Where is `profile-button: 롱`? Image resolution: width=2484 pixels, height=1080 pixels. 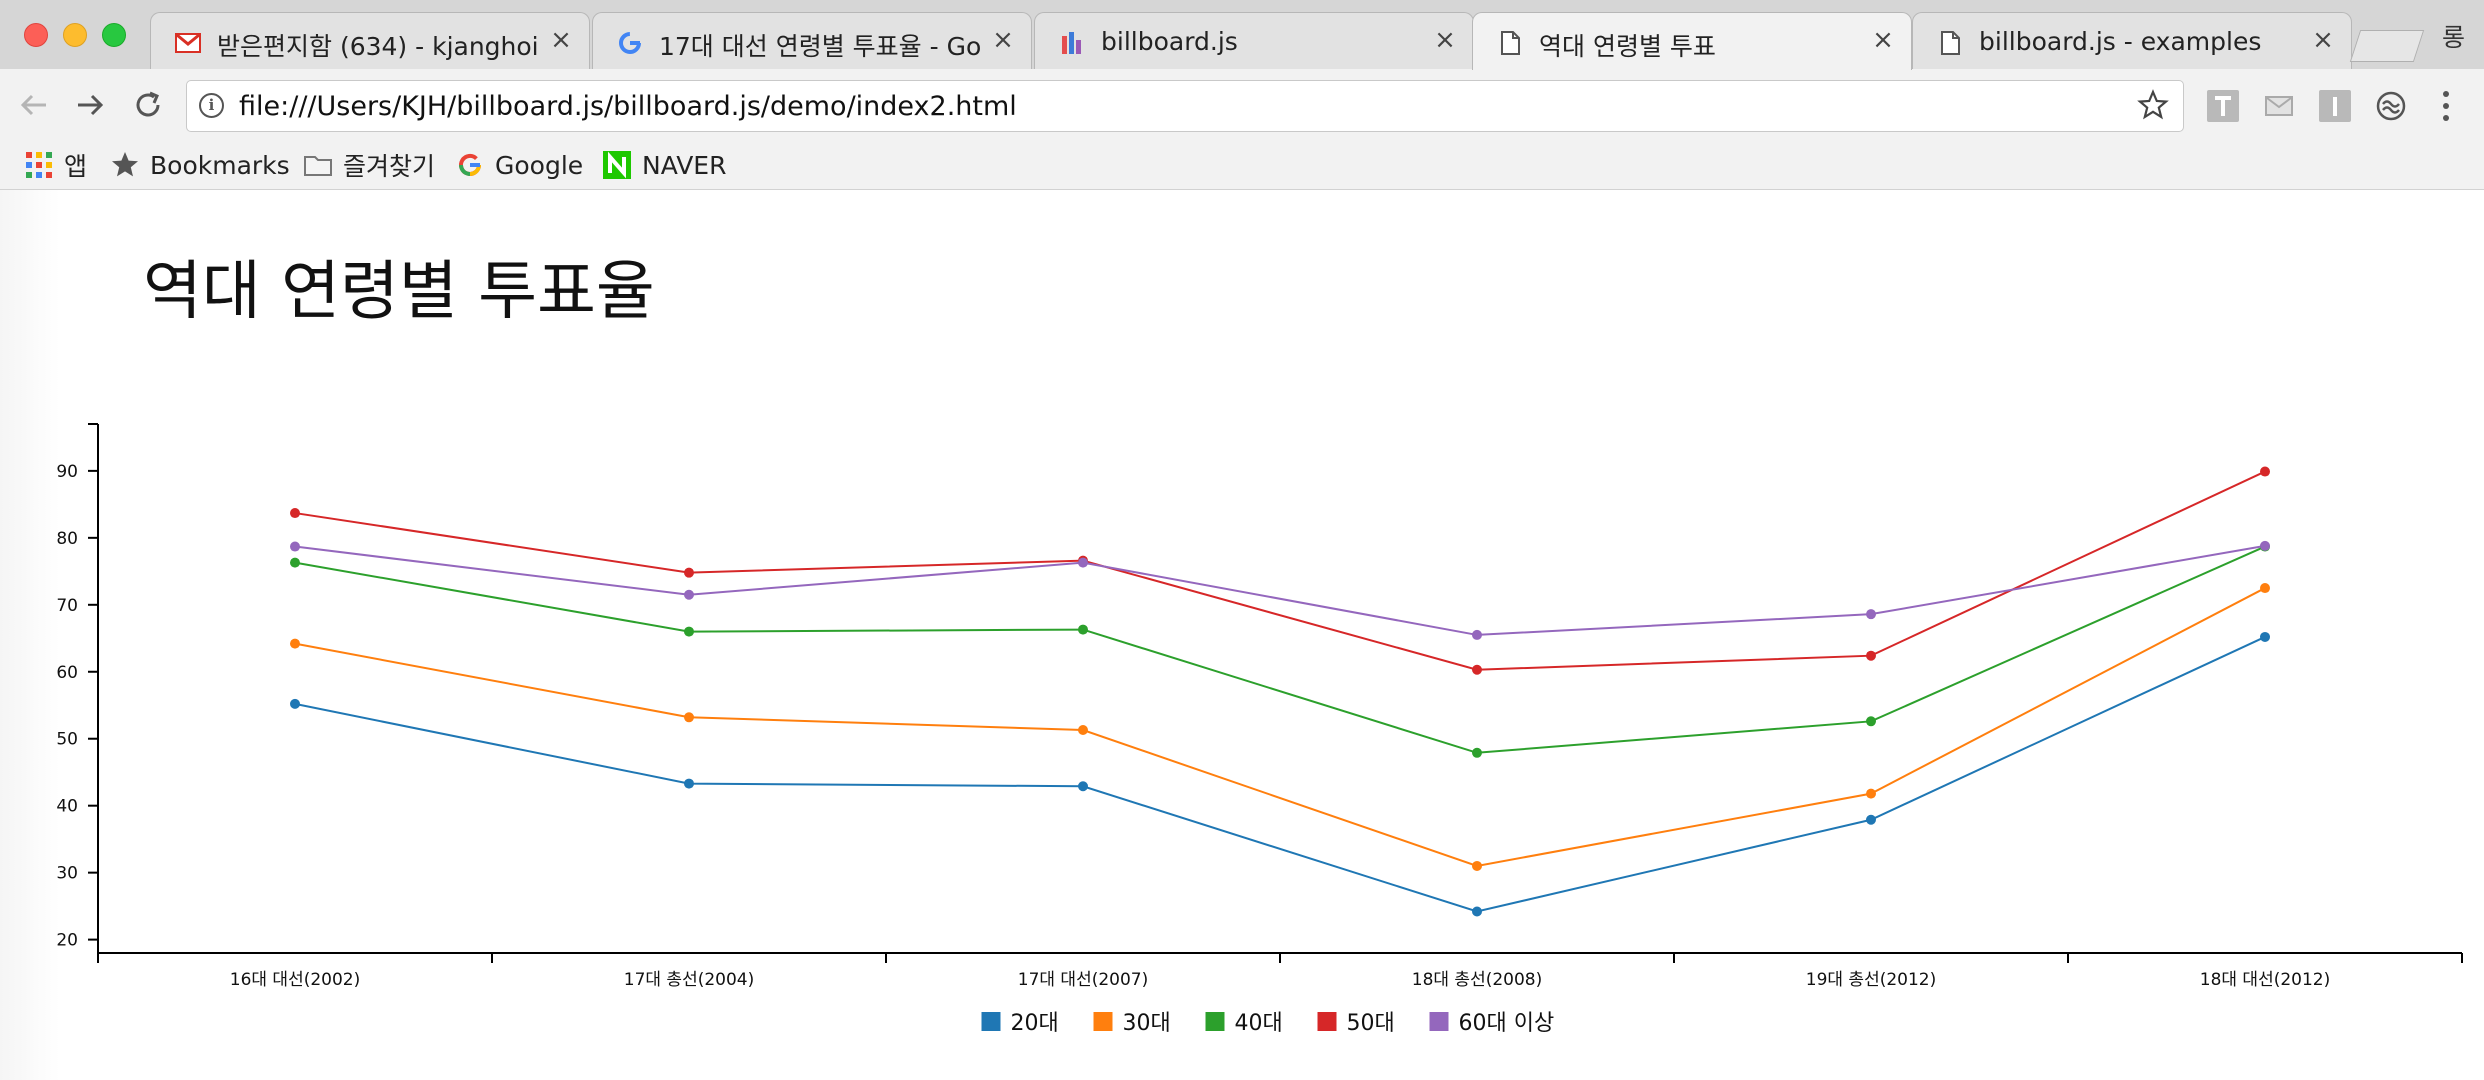 profile-button: 롱 is located at coordinates (2454, 37).